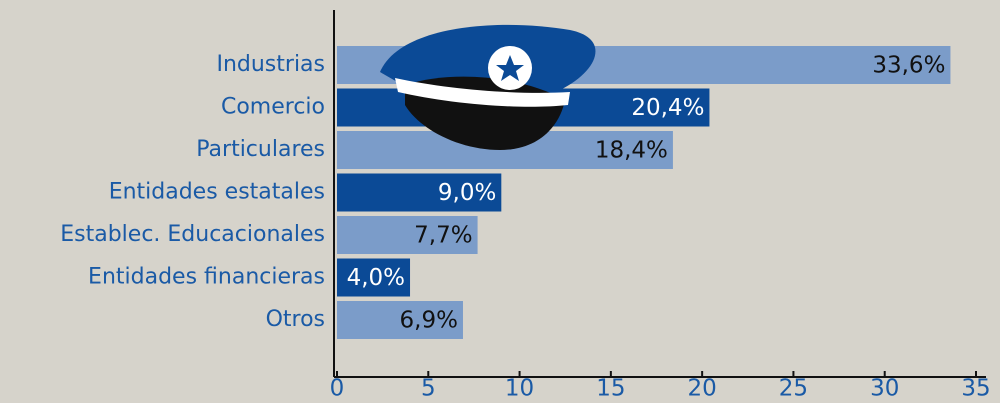 The image size is (1000, 403). What do you see at coordinates (467, 193) in the screenshot?
I see `value-label: 9,0%` at bounding box center [467, 193].